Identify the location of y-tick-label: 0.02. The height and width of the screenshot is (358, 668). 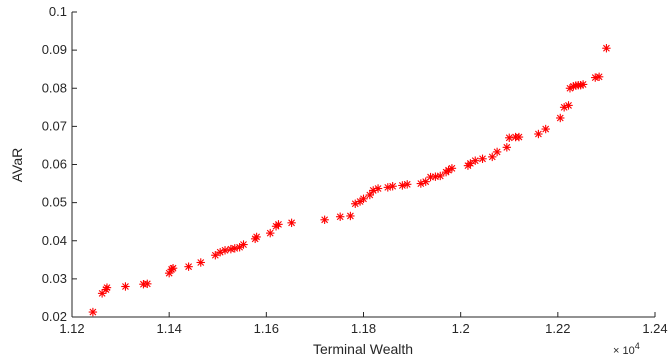
(54, 316).